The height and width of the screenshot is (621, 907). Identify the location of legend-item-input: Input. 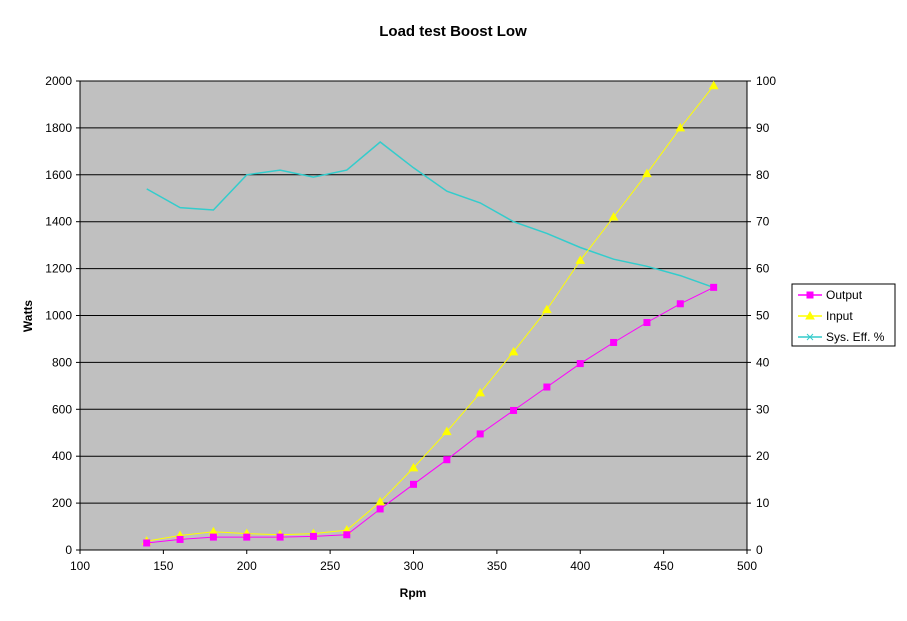
(825, 316).